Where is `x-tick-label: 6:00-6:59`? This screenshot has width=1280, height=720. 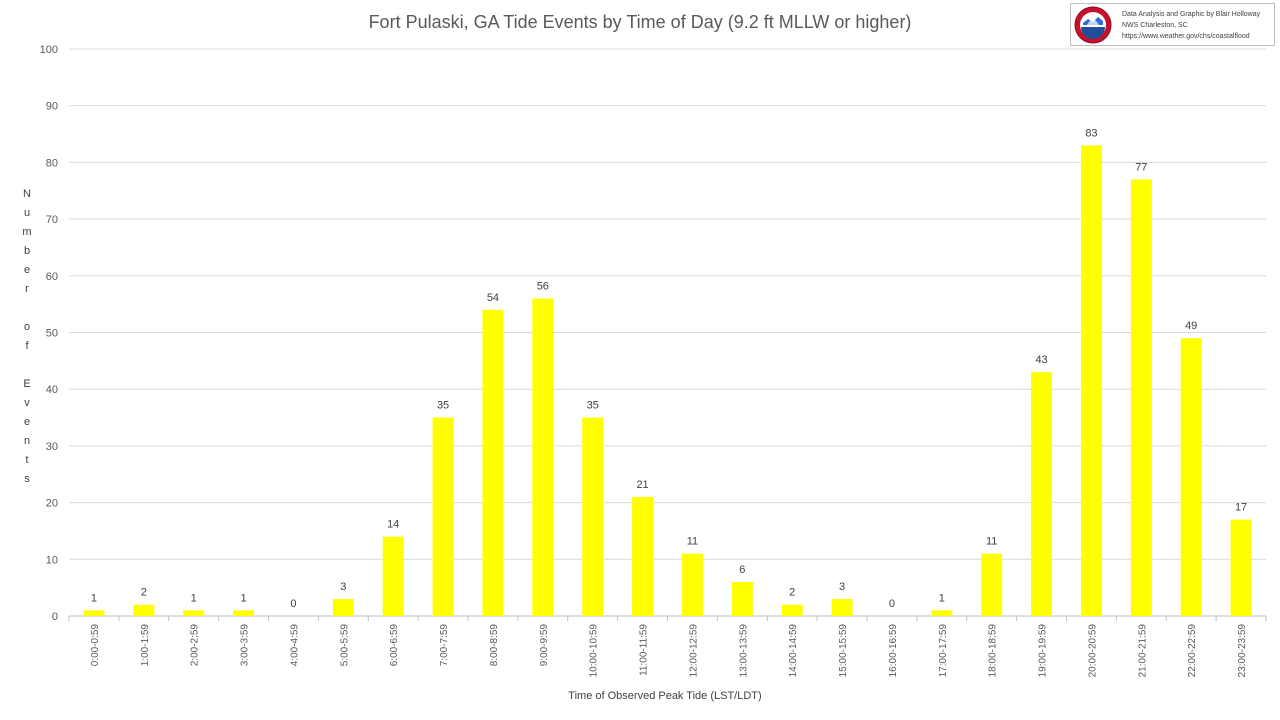 x-tick-label: 6:00-6:59 is located at coordinates (394, 645).